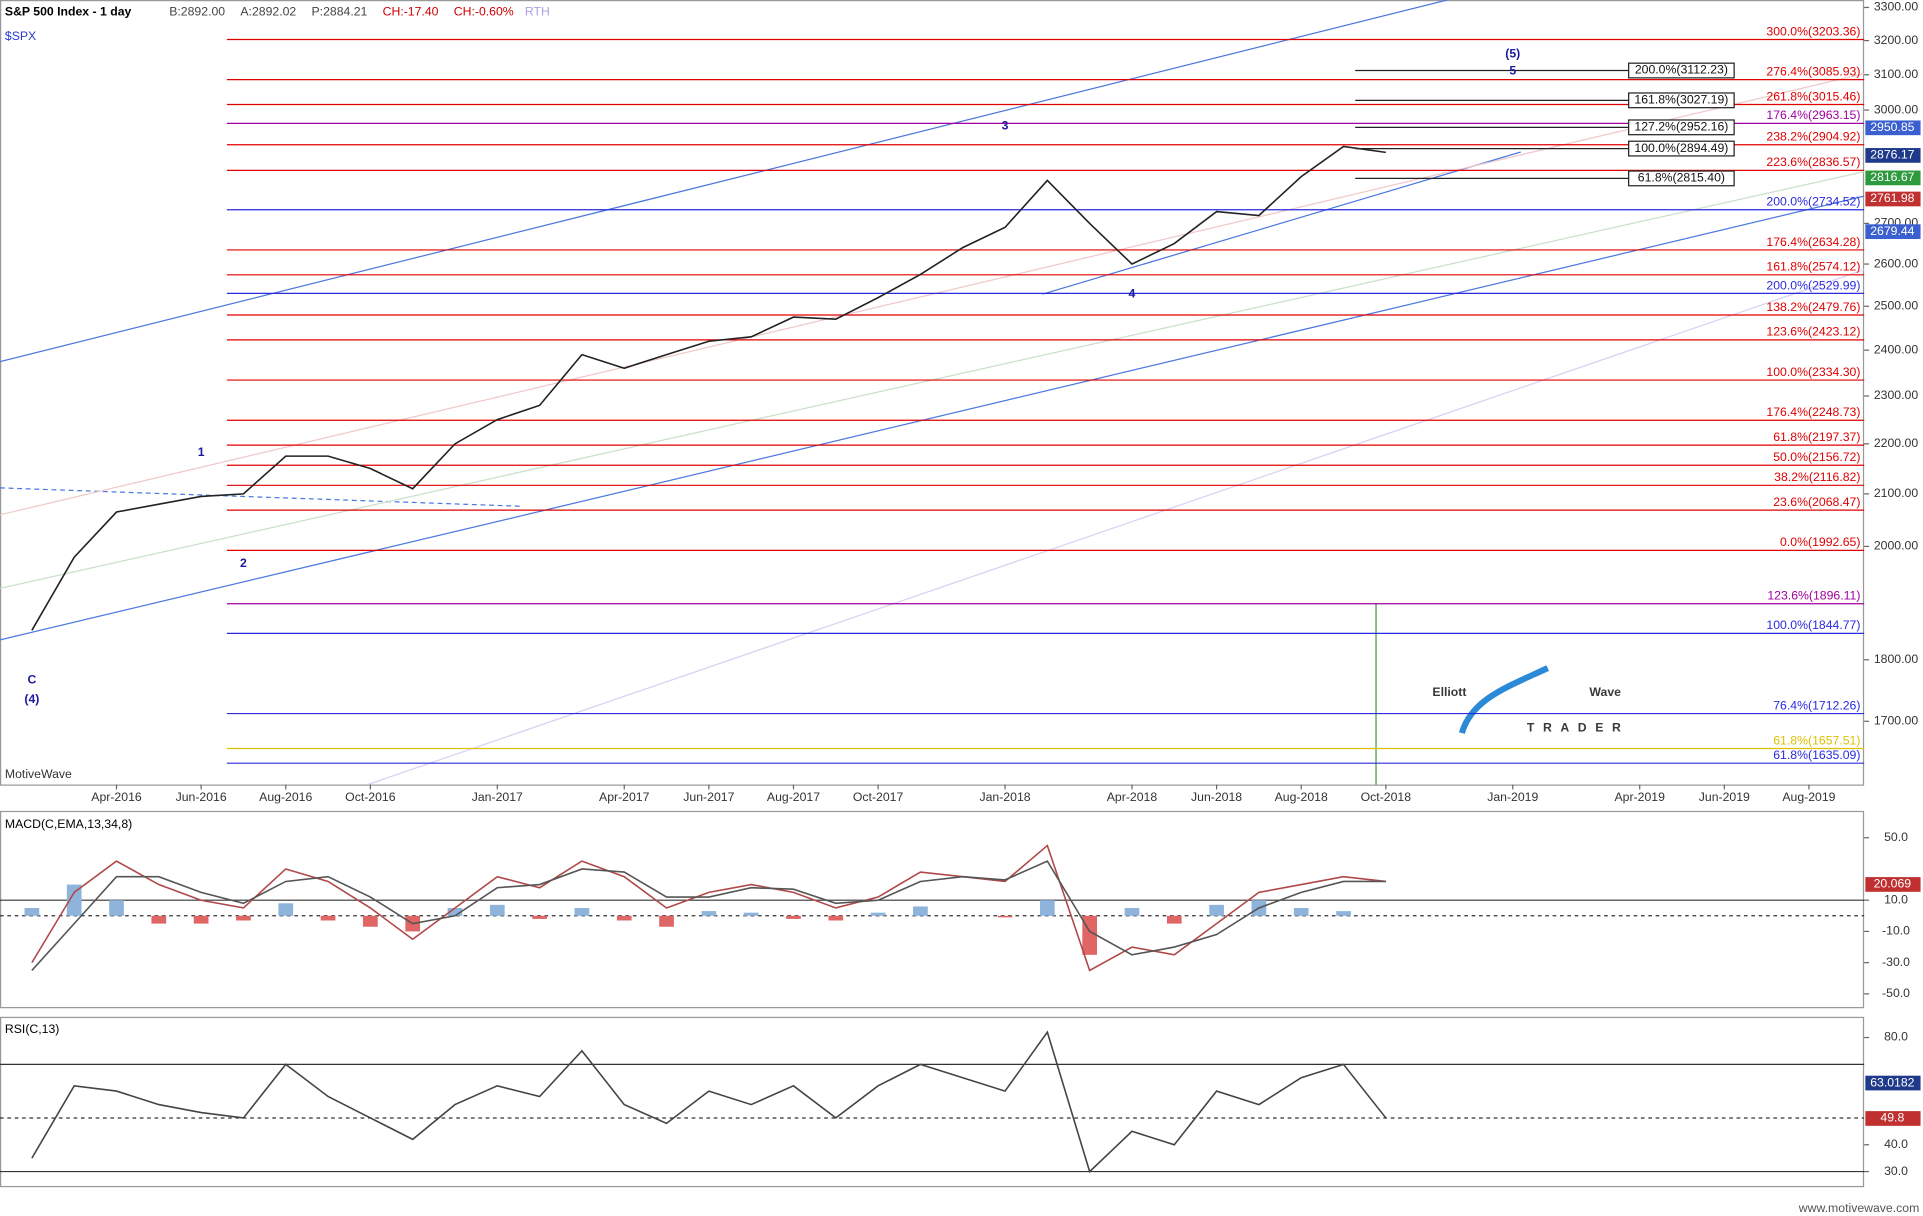 Image resolution: width=1923 pixels, height=1216 pixels. I want to click on fib-label: 176.4%(2248.73), so click(1813, 412).